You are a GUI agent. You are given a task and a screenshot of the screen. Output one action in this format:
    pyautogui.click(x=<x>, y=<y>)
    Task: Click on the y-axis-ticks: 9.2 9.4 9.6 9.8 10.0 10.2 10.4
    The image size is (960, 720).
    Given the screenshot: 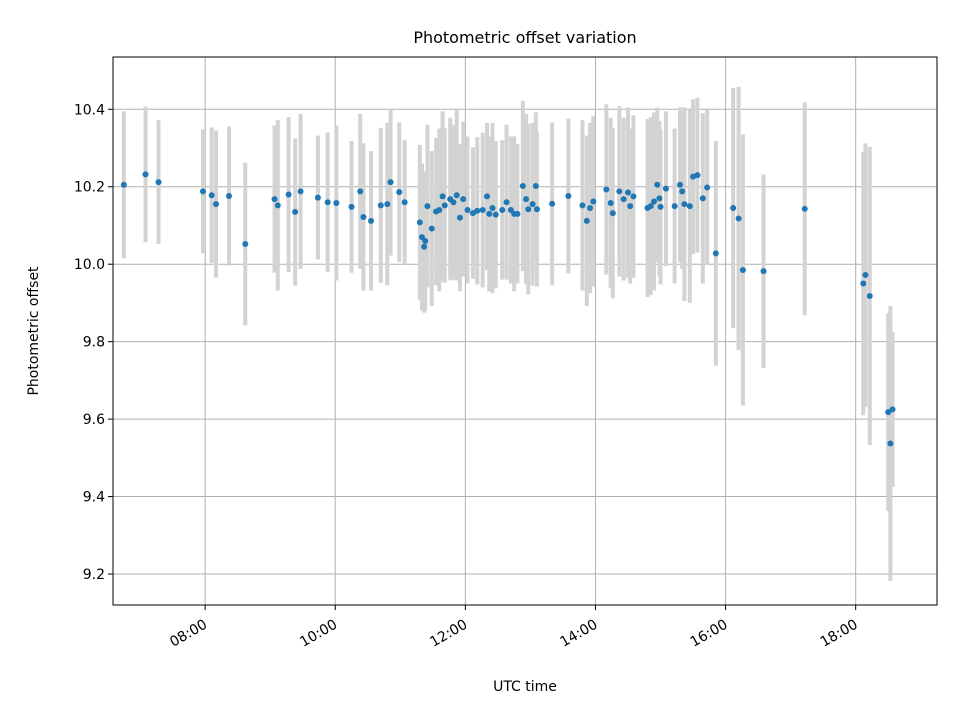 What is the action you would take?
    pyautogui.click(x=93, y=342)
    